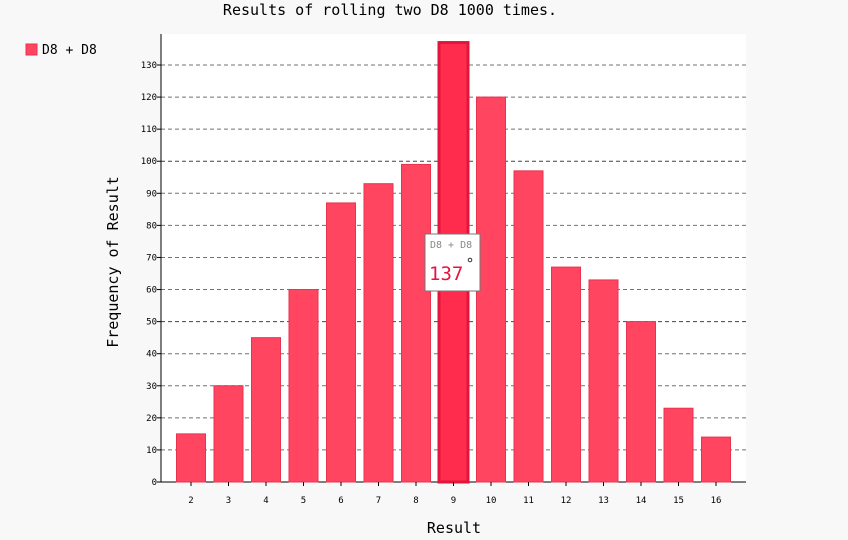  I want to click on x-tick-label: 3, so click(228, 501).